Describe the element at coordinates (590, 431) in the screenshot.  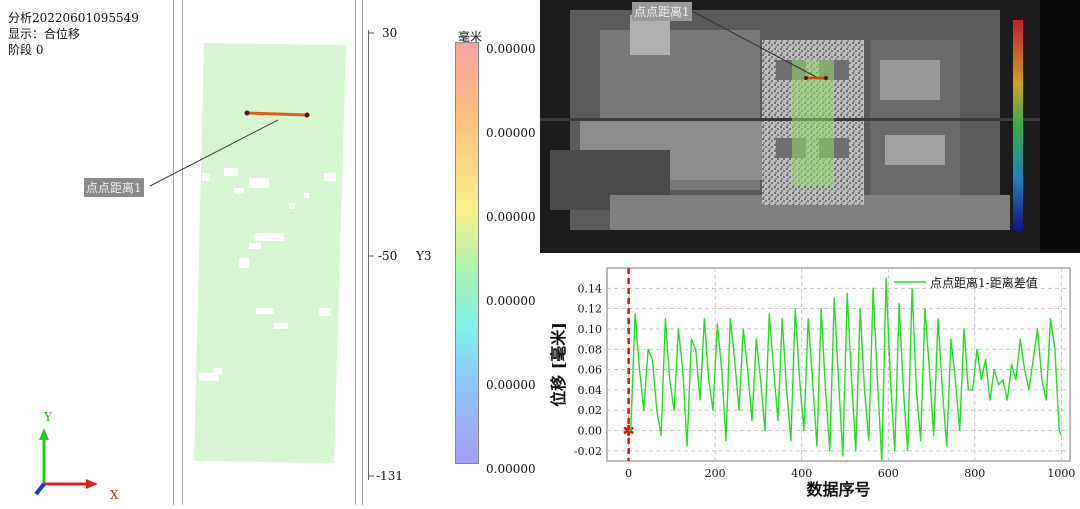
I see `y-tick-label: 0.00` at that location.